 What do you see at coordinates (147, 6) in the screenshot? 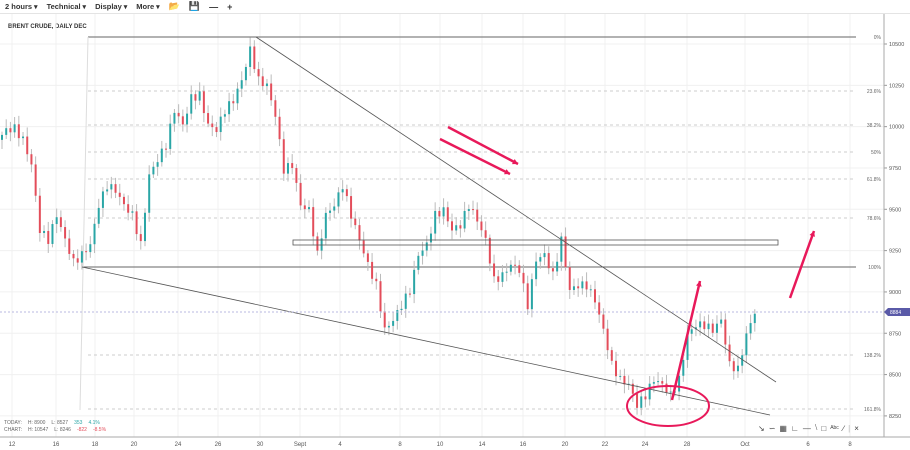
I see `more-dropdown: More` at bounding box center [147, 6].